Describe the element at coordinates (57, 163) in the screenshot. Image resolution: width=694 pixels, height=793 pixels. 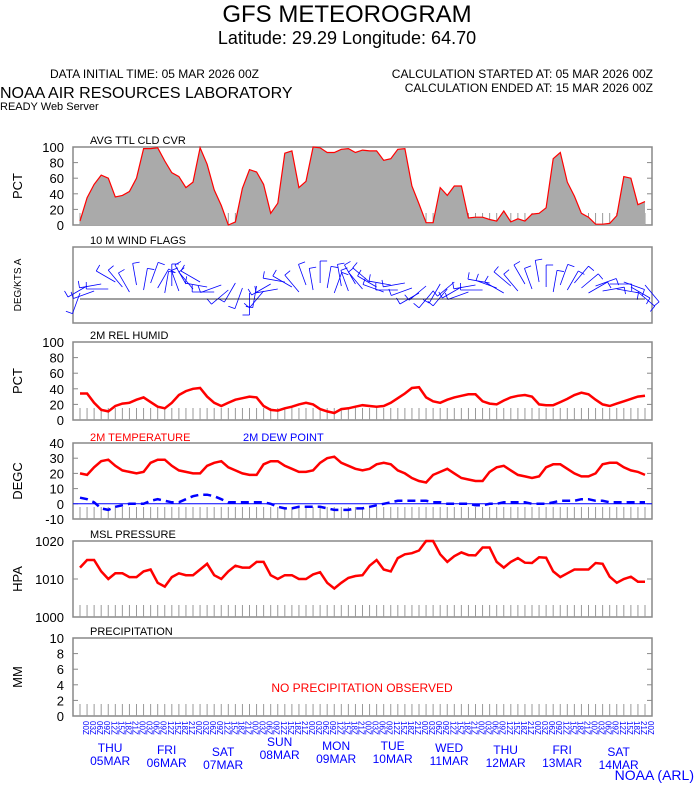
I see `y-tick-label: 80` at that location.